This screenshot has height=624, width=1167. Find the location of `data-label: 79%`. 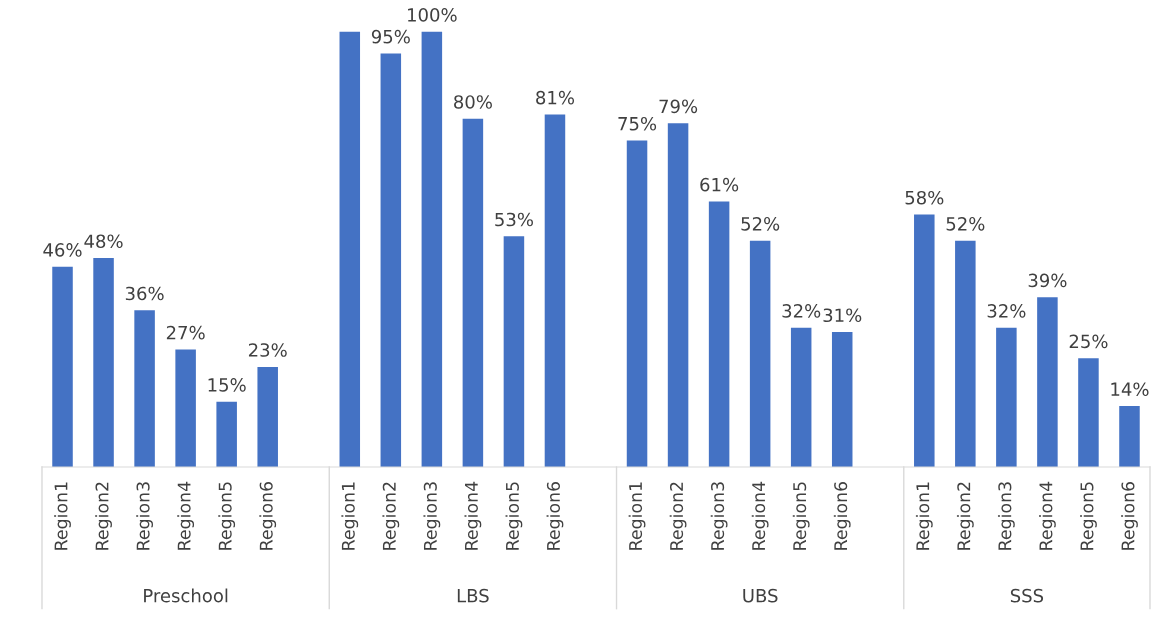

data-label: 79% is located at coordinates (678, 106).